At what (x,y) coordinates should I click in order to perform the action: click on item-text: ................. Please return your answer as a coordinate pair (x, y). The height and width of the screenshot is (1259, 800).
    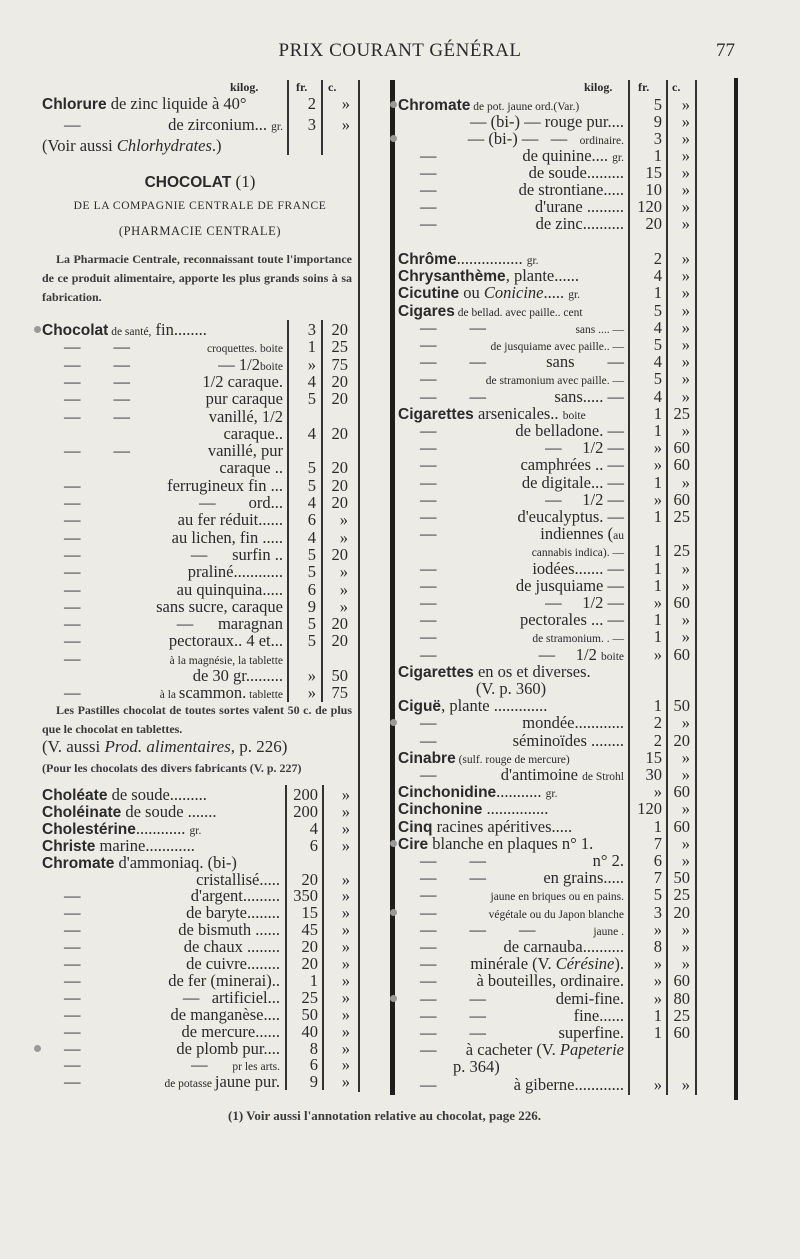
    Looking at the image, I should click on (491, 258).